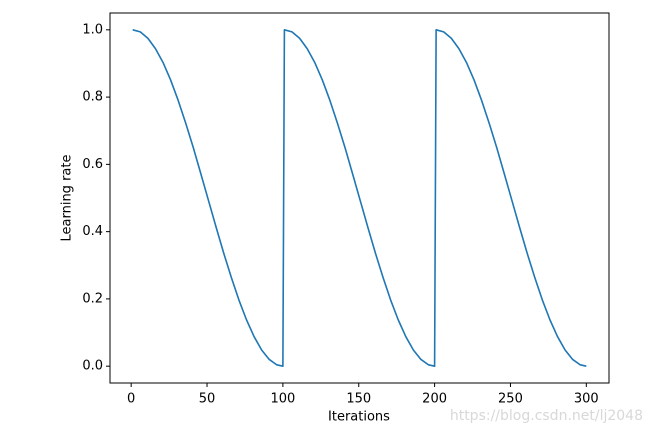  I want to click on y-tick-label: 0.6, so click(92, 164).